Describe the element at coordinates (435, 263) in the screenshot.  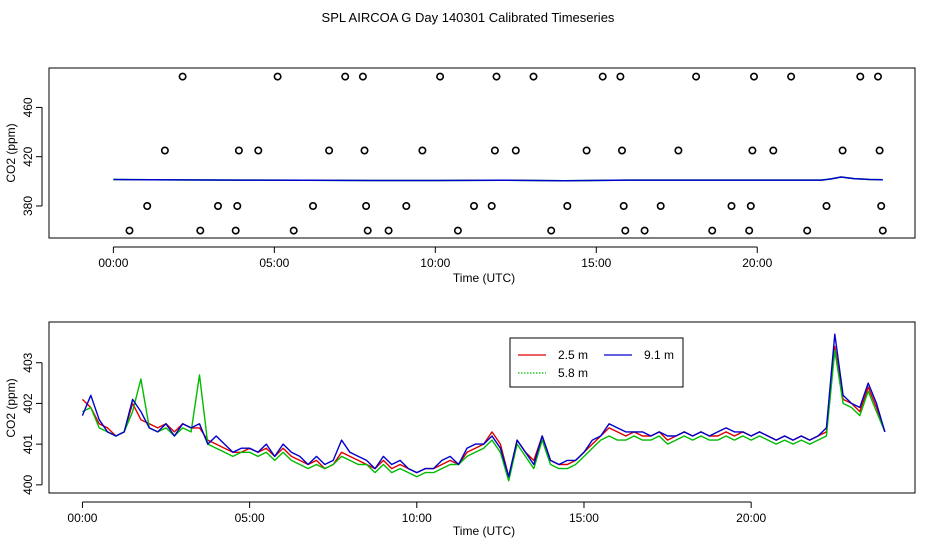
I see `top-x-tick-label: 10:00` at that location.